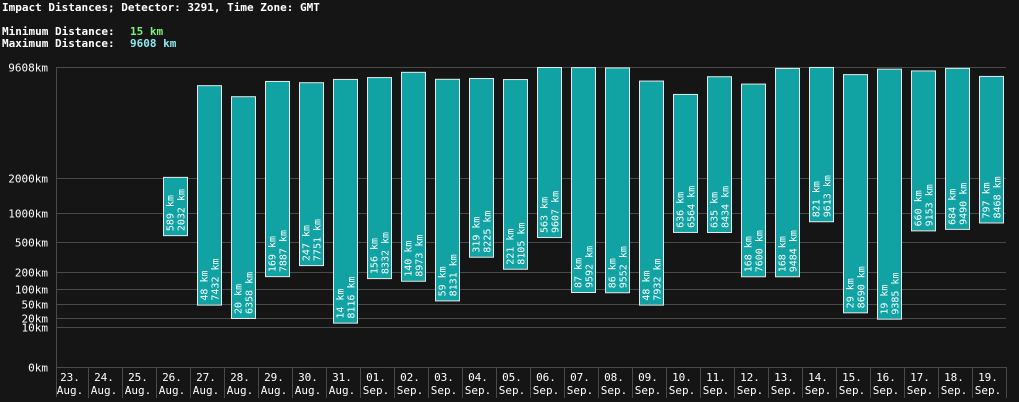 This screenshot has height=402, width=1019. Describe the element at coordinates (613, 273) in the screenshot. I see `bar-min-label: 86 km` at that location.